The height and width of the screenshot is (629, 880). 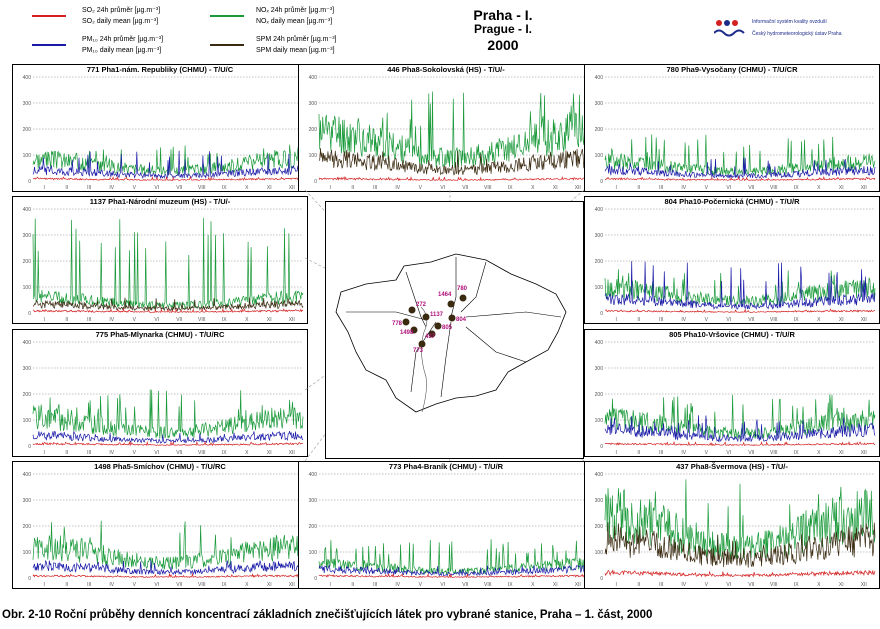 What do you see at coordinates (407, 333) in the screenshot?
I see `map-station-1498: 1498` at bounding box center [407, 333].